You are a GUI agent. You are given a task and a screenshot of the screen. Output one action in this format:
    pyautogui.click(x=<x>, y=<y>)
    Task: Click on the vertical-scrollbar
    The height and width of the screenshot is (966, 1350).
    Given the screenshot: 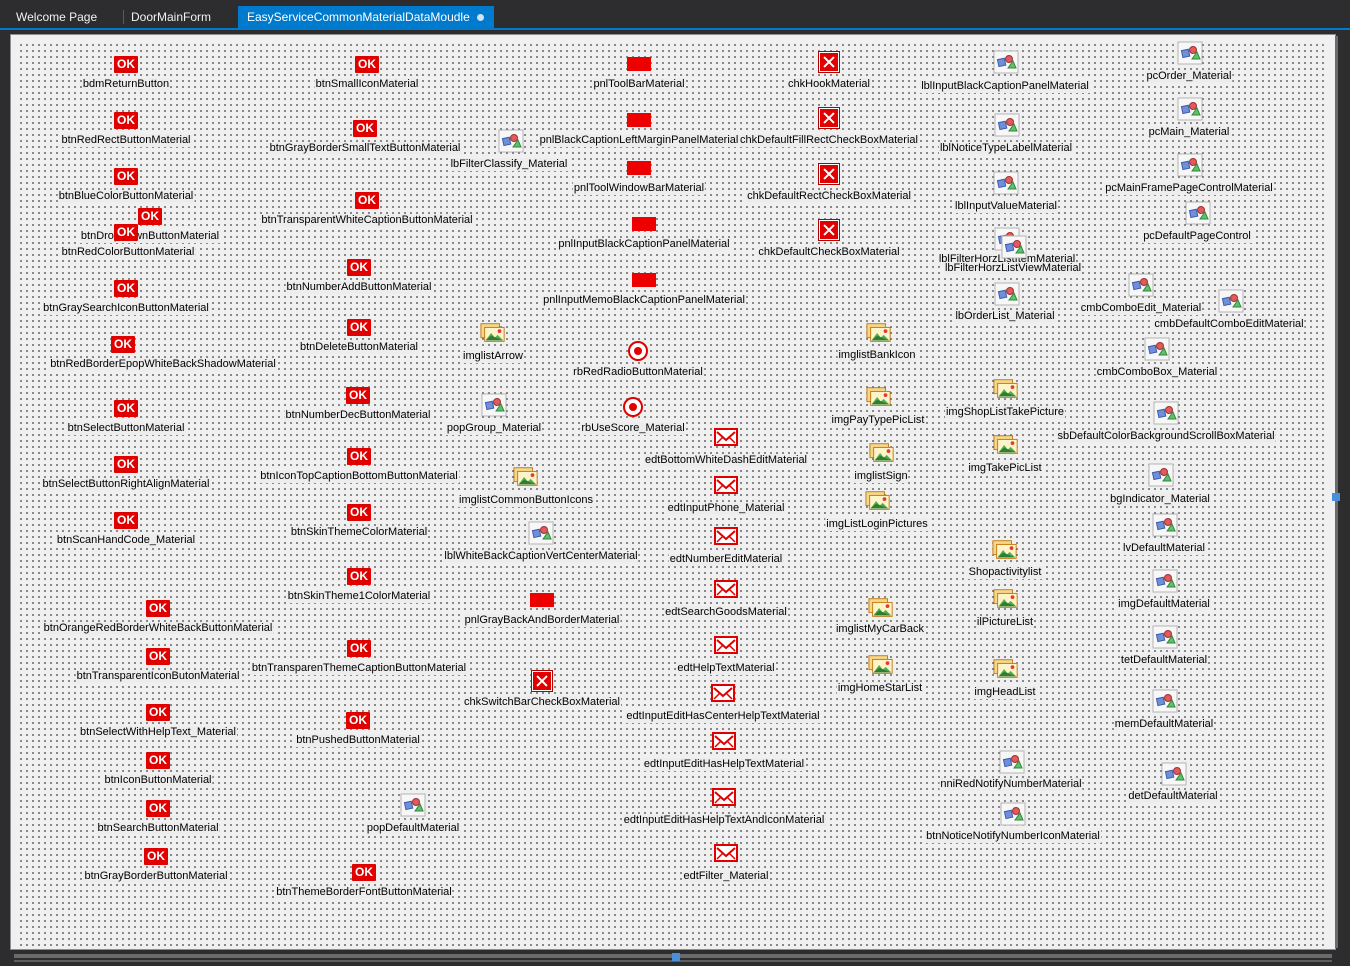 What is the action you would take?
    pyautogui.click(x=1336, y=492)
    